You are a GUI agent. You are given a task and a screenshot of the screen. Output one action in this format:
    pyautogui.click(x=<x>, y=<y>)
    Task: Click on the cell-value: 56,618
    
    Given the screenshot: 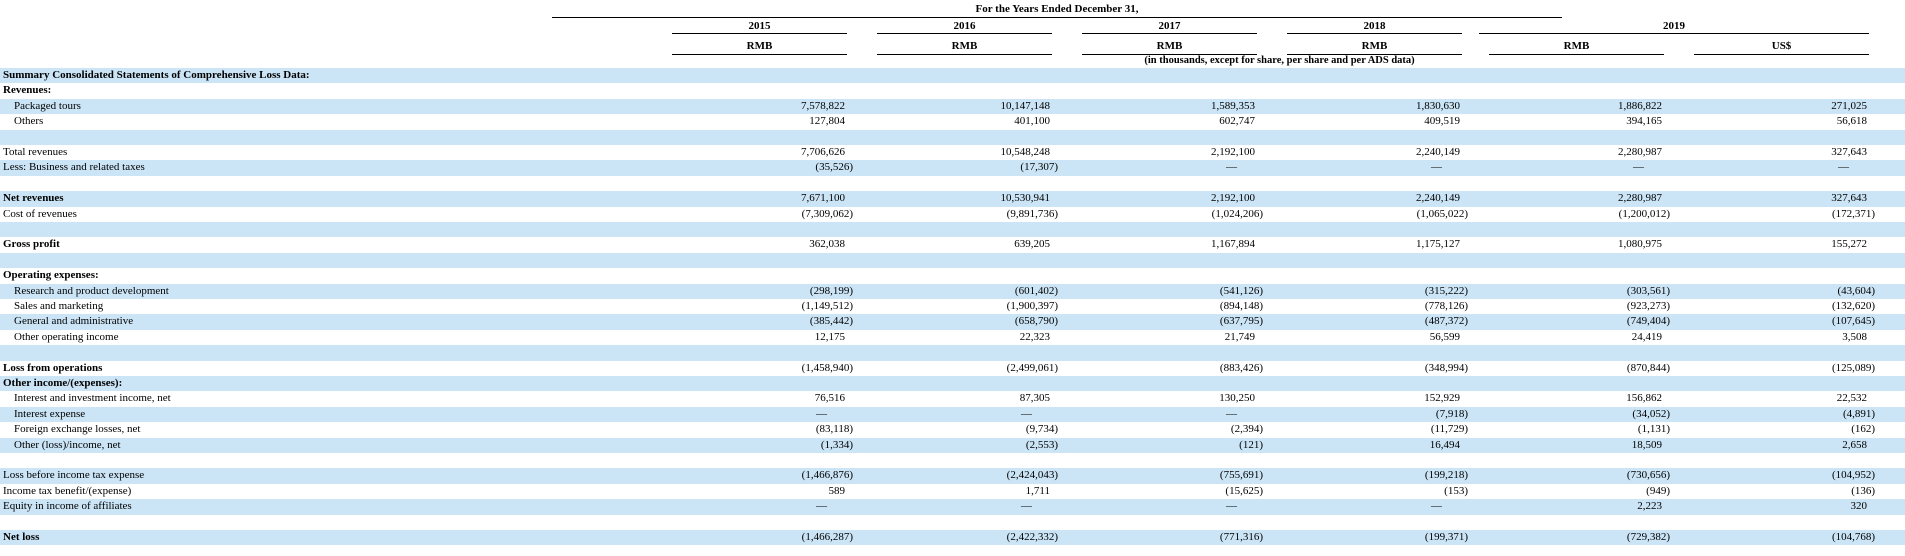 What is the action you would take?
    pyautogui.click(x=1852, y=121)
    